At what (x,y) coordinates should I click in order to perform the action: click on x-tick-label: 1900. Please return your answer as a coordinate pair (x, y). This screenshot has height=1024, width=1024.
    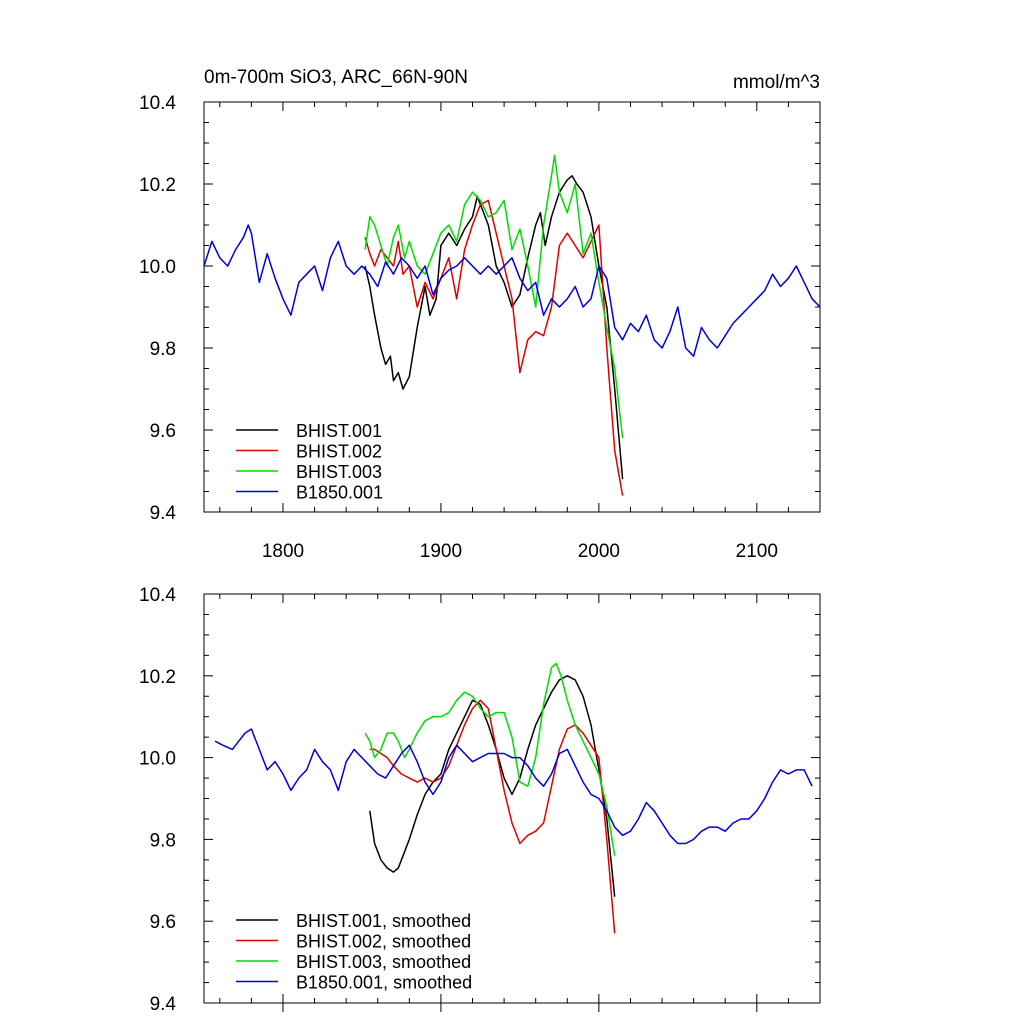
    Looking at the image, I should click on (441, 551).